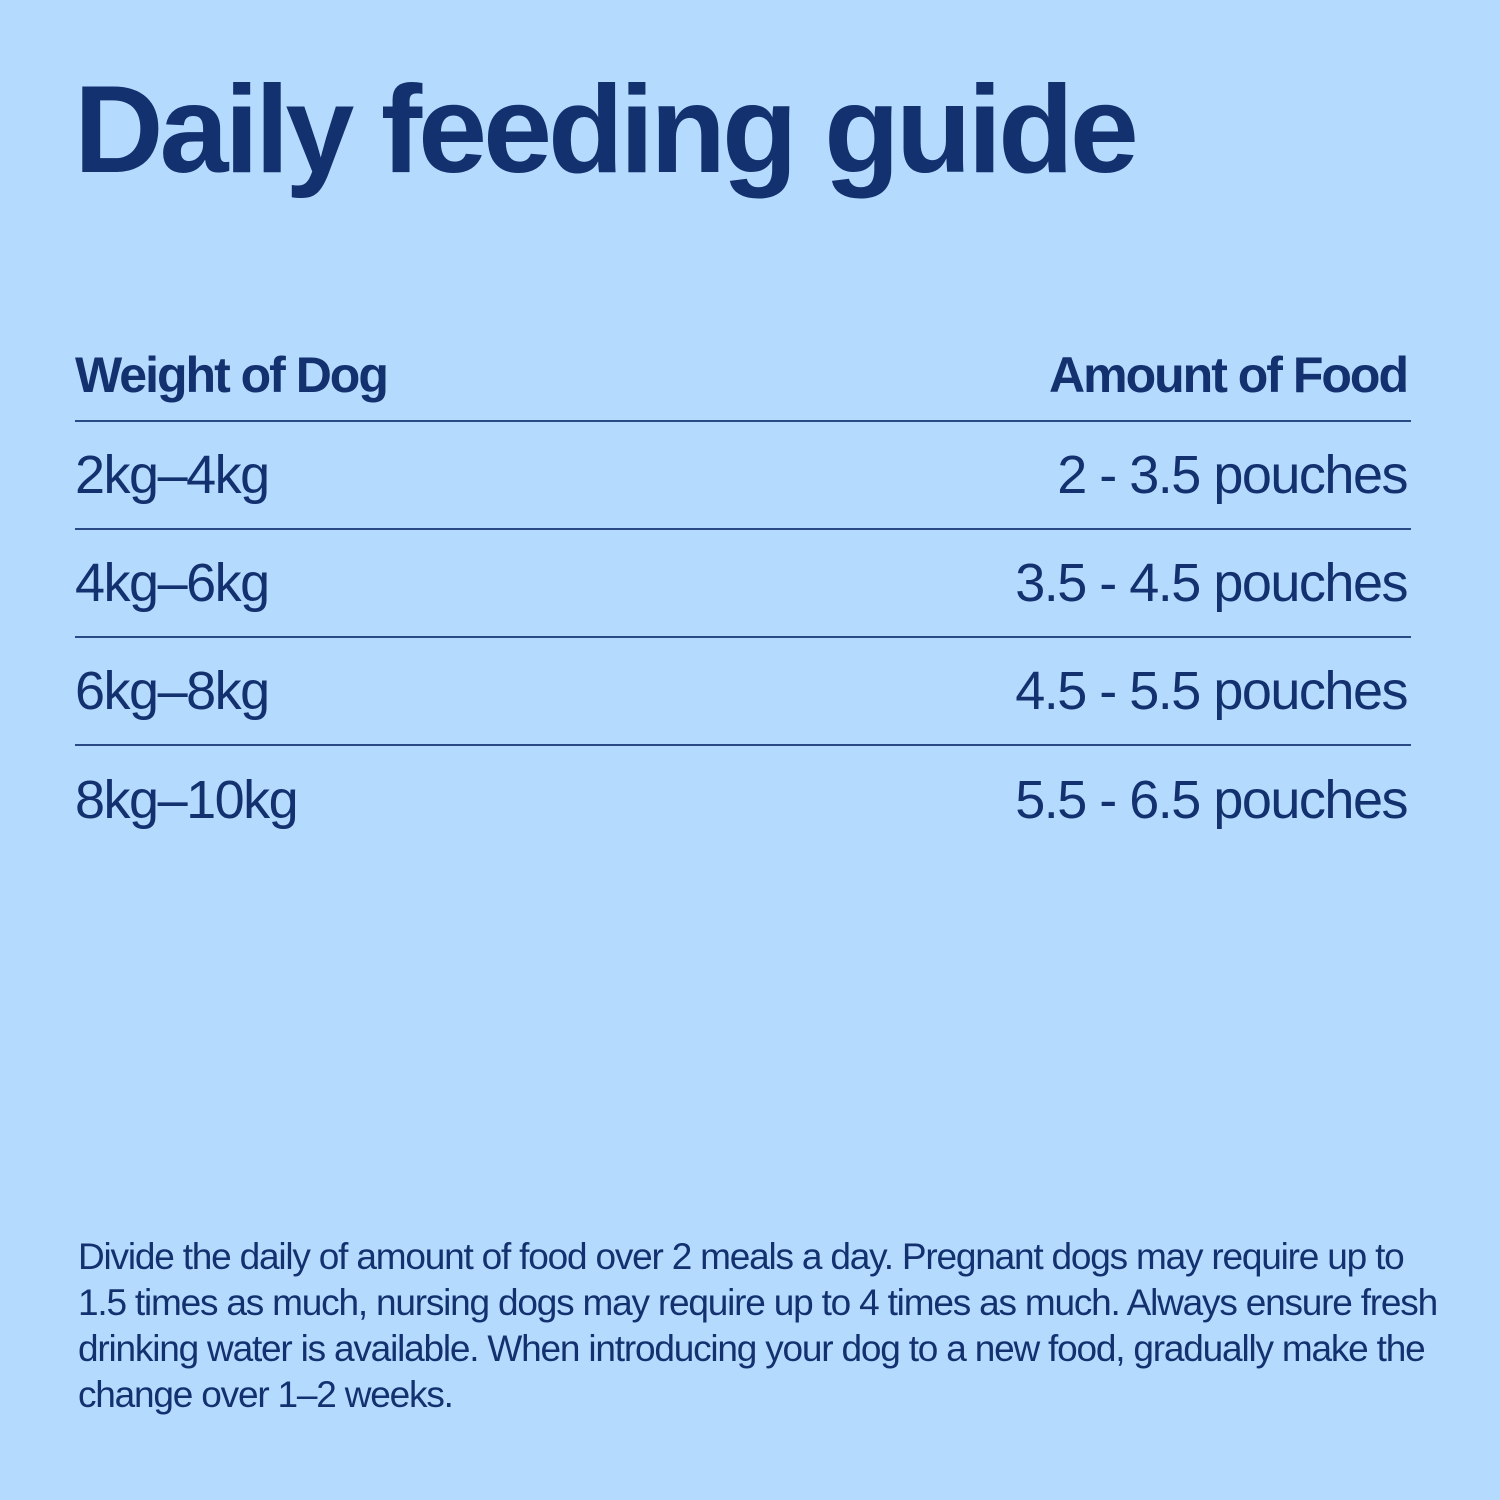 Image resolution: width=1500 pixels, height=1500 pixels. What do you see at coordinates (1211, 583) in the screenshot?
I see `amount-cell: 3.5 - 4.5 pouches` at bounding box center [1211, 583].